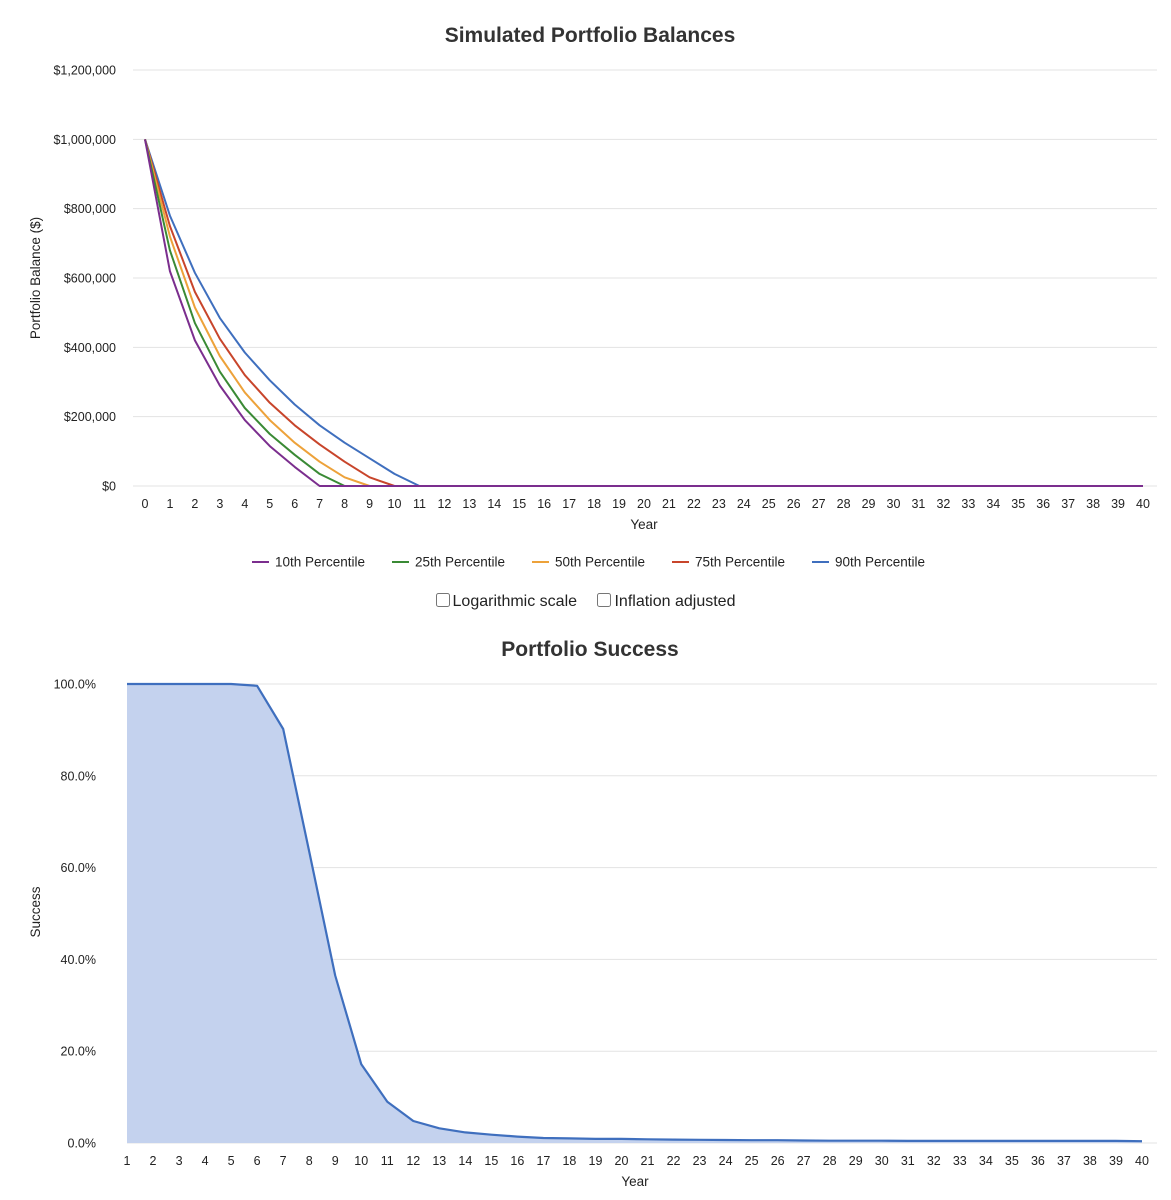  What do you see at coordinates (1064, 1161) in the screenshot?
I see `x-tick-label: 37` at bounding box center [1064, 1161].